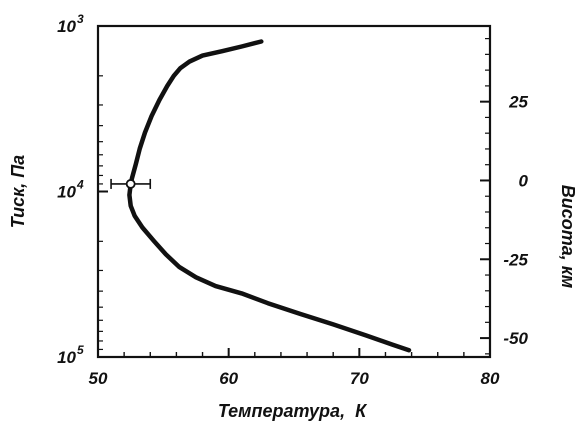 This screenshot has width=583, height=425. I want to click on x-tick-label: 60, so click(228, 378).